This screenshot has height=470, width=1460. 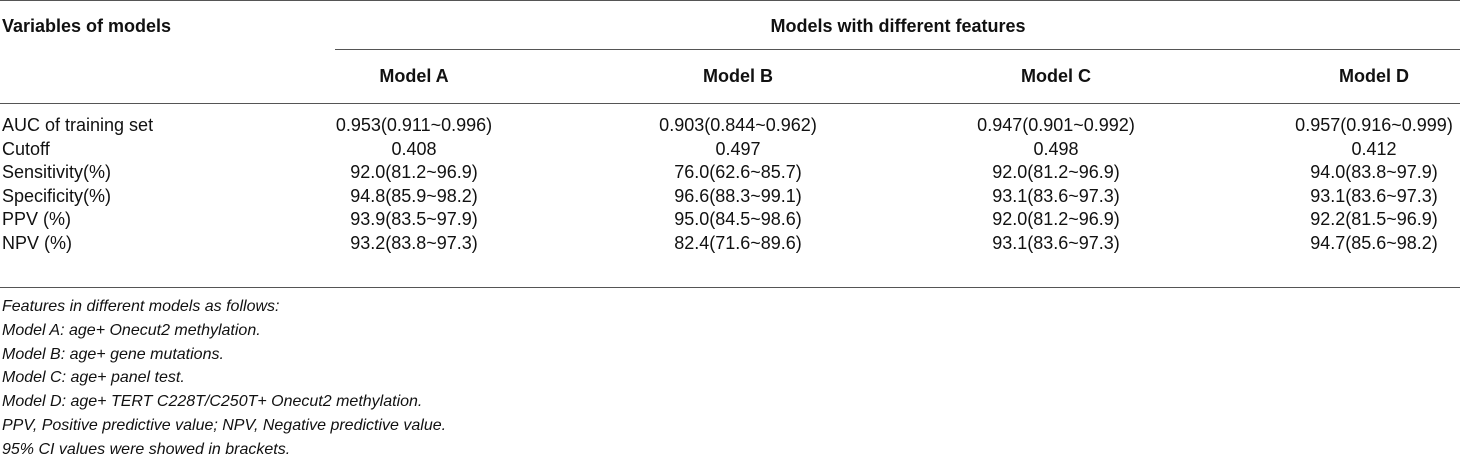 I want to click on row-label: NPV (%), so click(x=37, y=242).